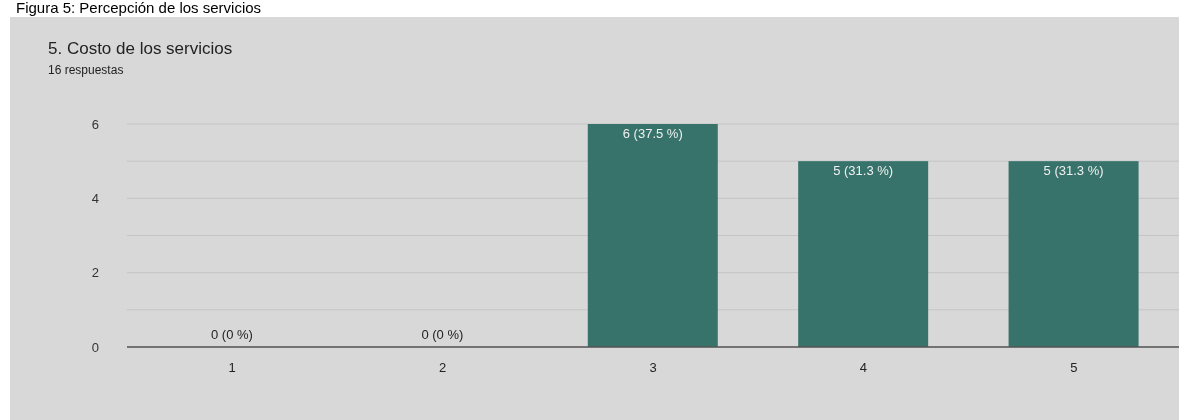 This screenshot has height=420, width=1179. What do you see at coordinates (139, 8) in the screenshot?
I see `text: Figura 5: Percepción de los servicios` at bounding box center [139, 8].